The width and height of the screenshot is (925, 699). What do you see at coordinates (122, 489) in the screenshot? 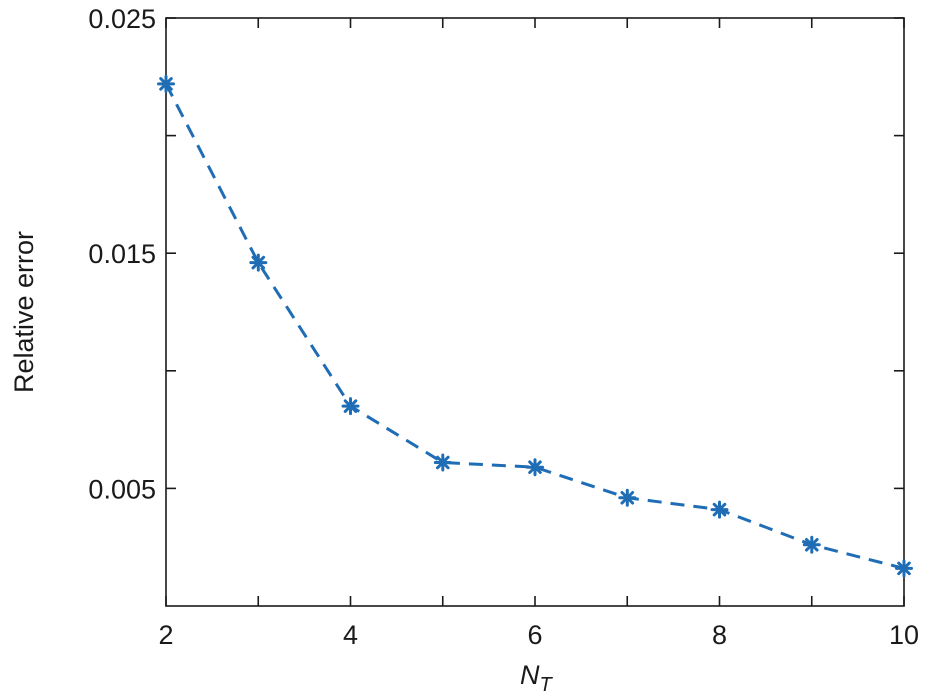
I see `y-tick-label: 0.005` at bounding box center [122, 489].